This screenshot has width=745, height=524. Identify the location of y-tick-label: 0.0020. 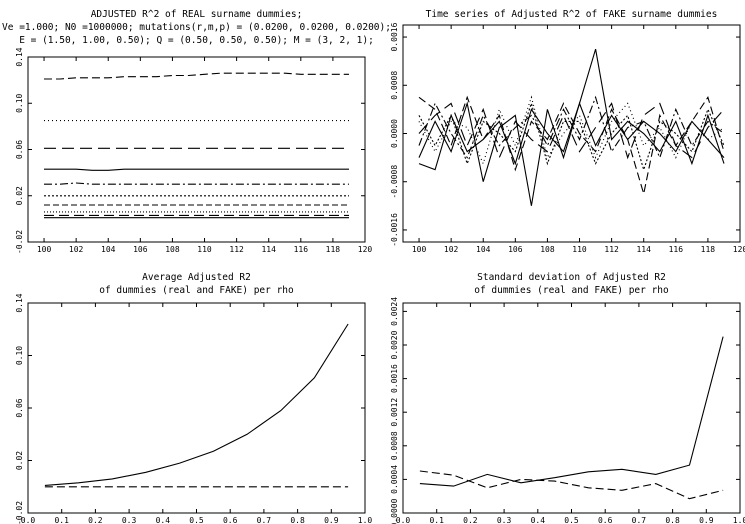
(394, 344).